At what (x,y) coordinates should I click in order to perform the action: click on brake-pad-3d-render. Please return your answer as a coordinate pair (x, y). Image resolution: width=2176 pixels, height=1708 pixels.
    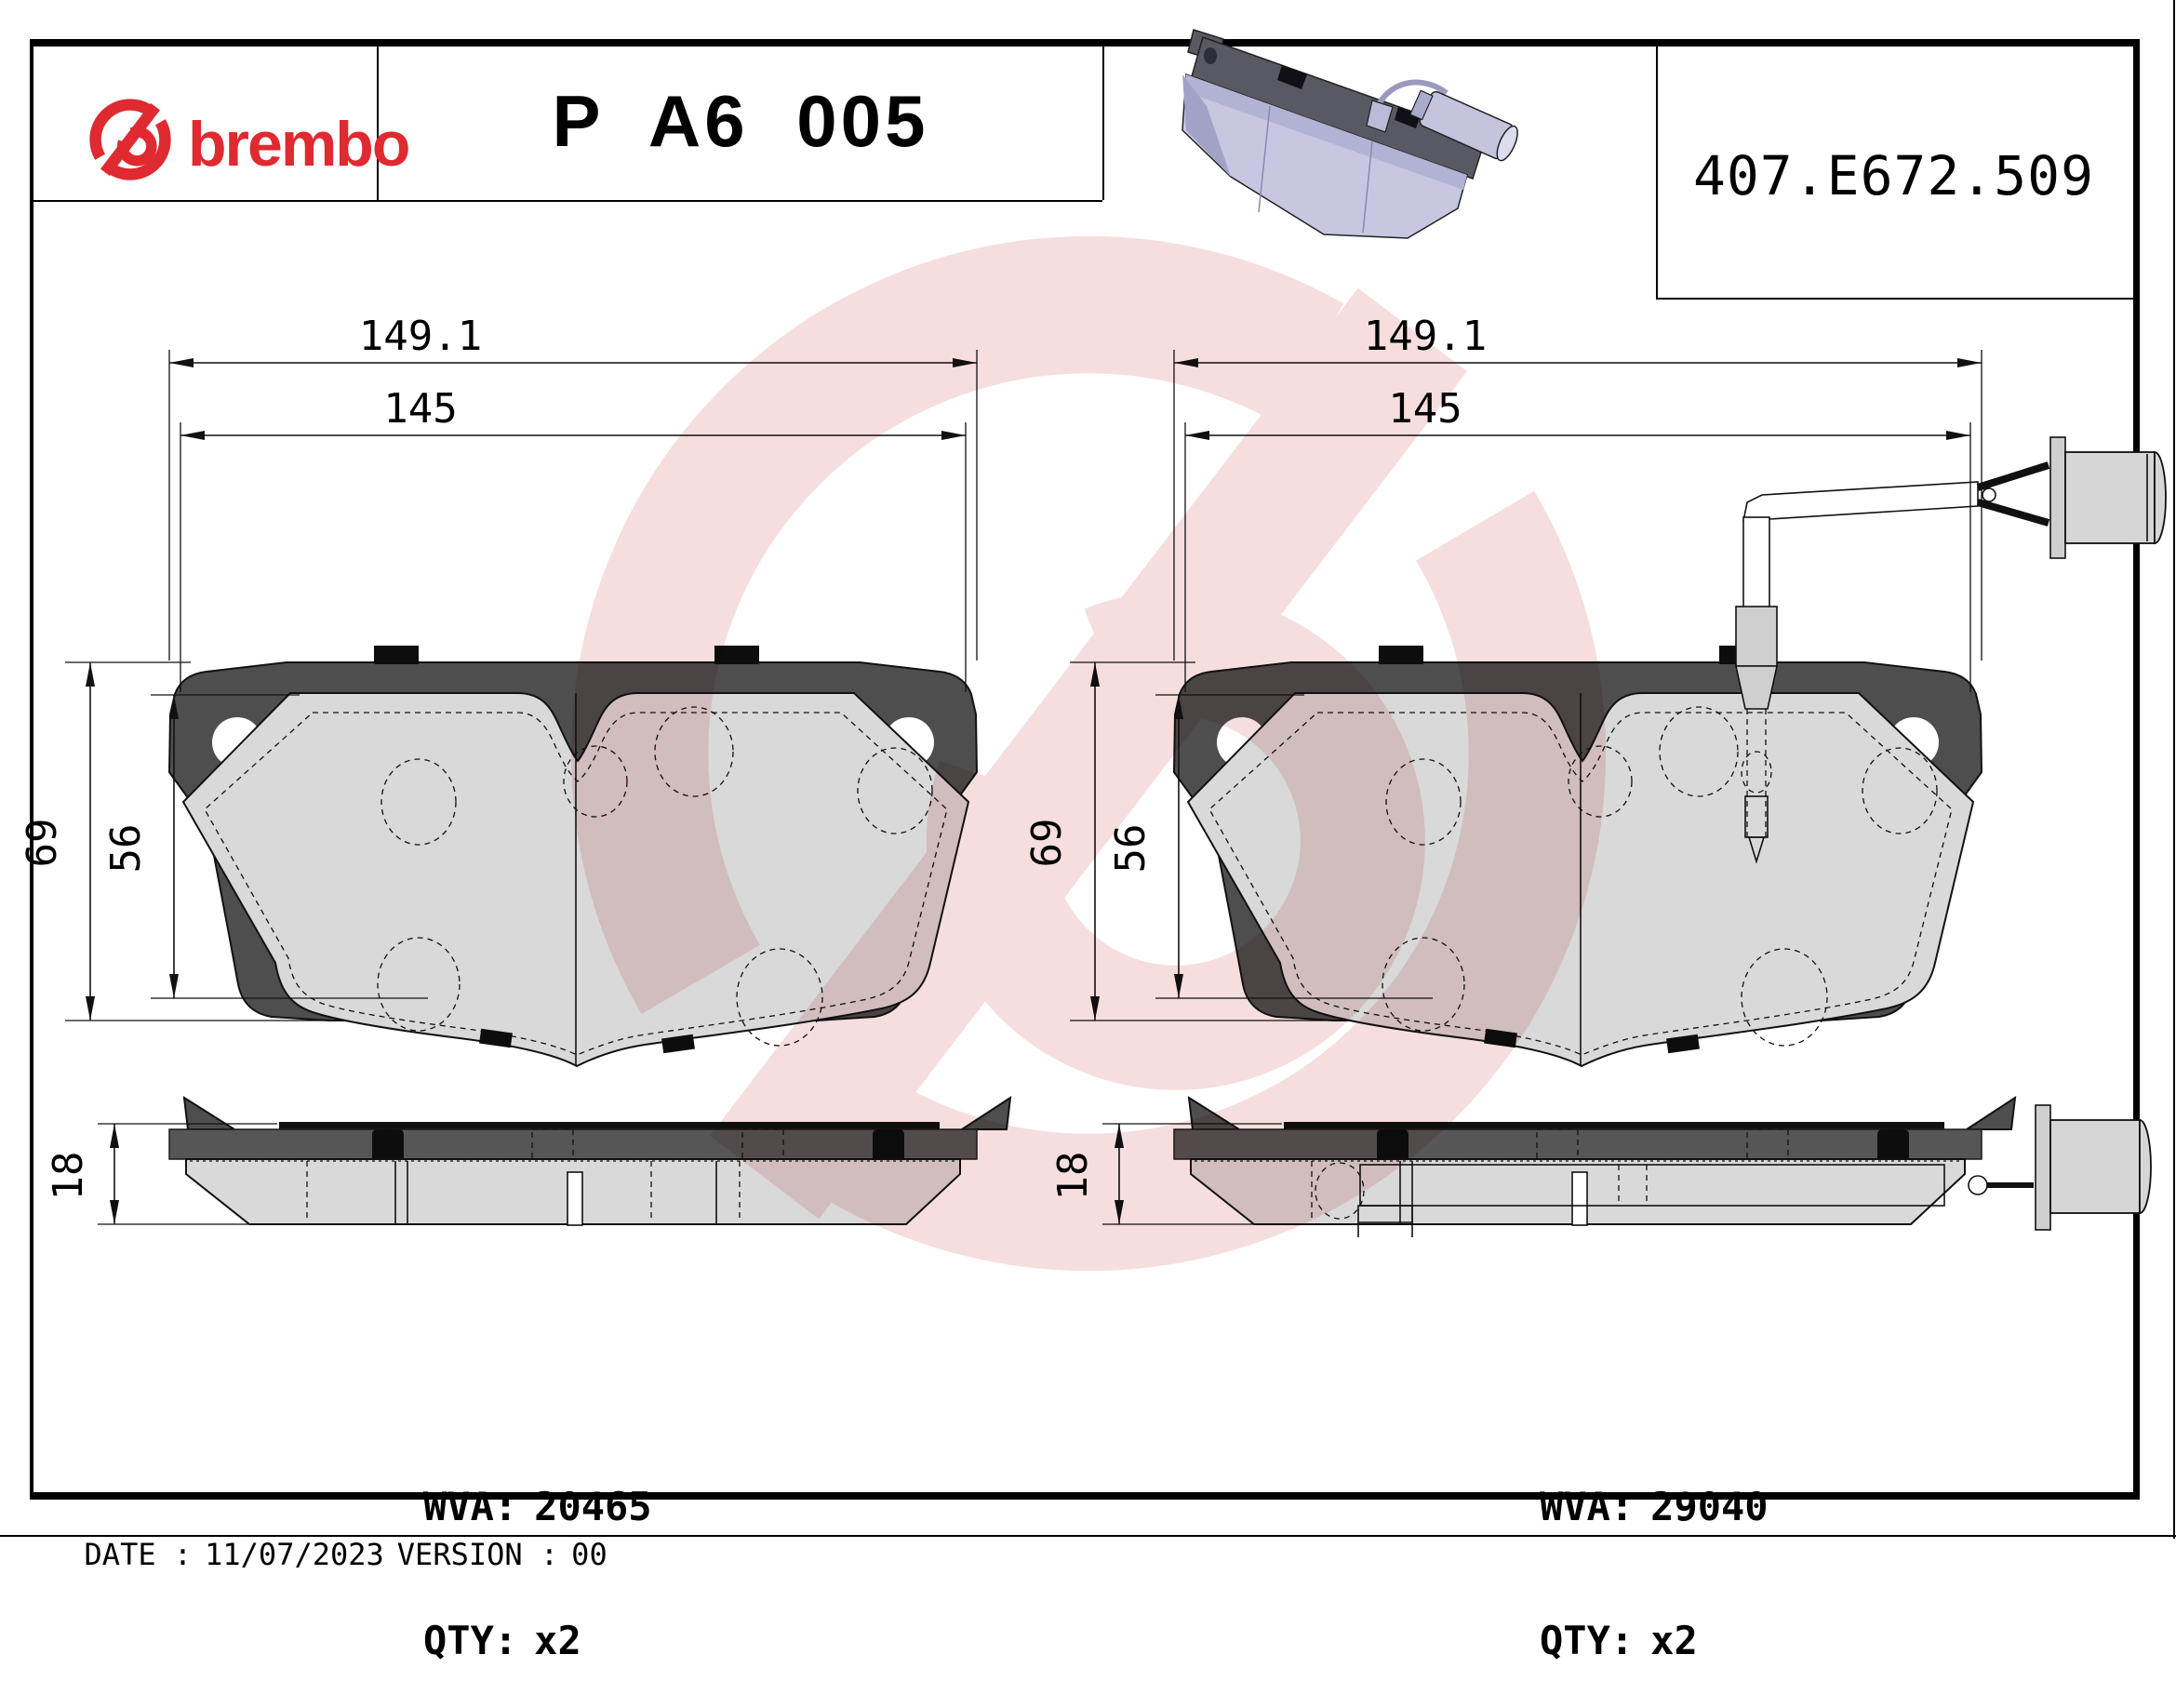
    Looking at the image, I should click on (1350, 134).